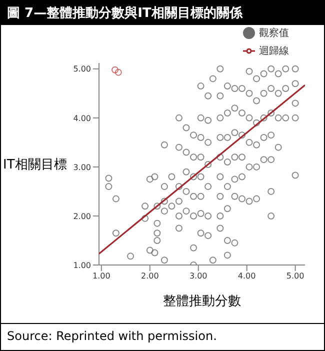  What do you see at coordinates (82, 167) in the screenshot?
I see `y-tick-label: 3.00` at bounding box center [82, 167].